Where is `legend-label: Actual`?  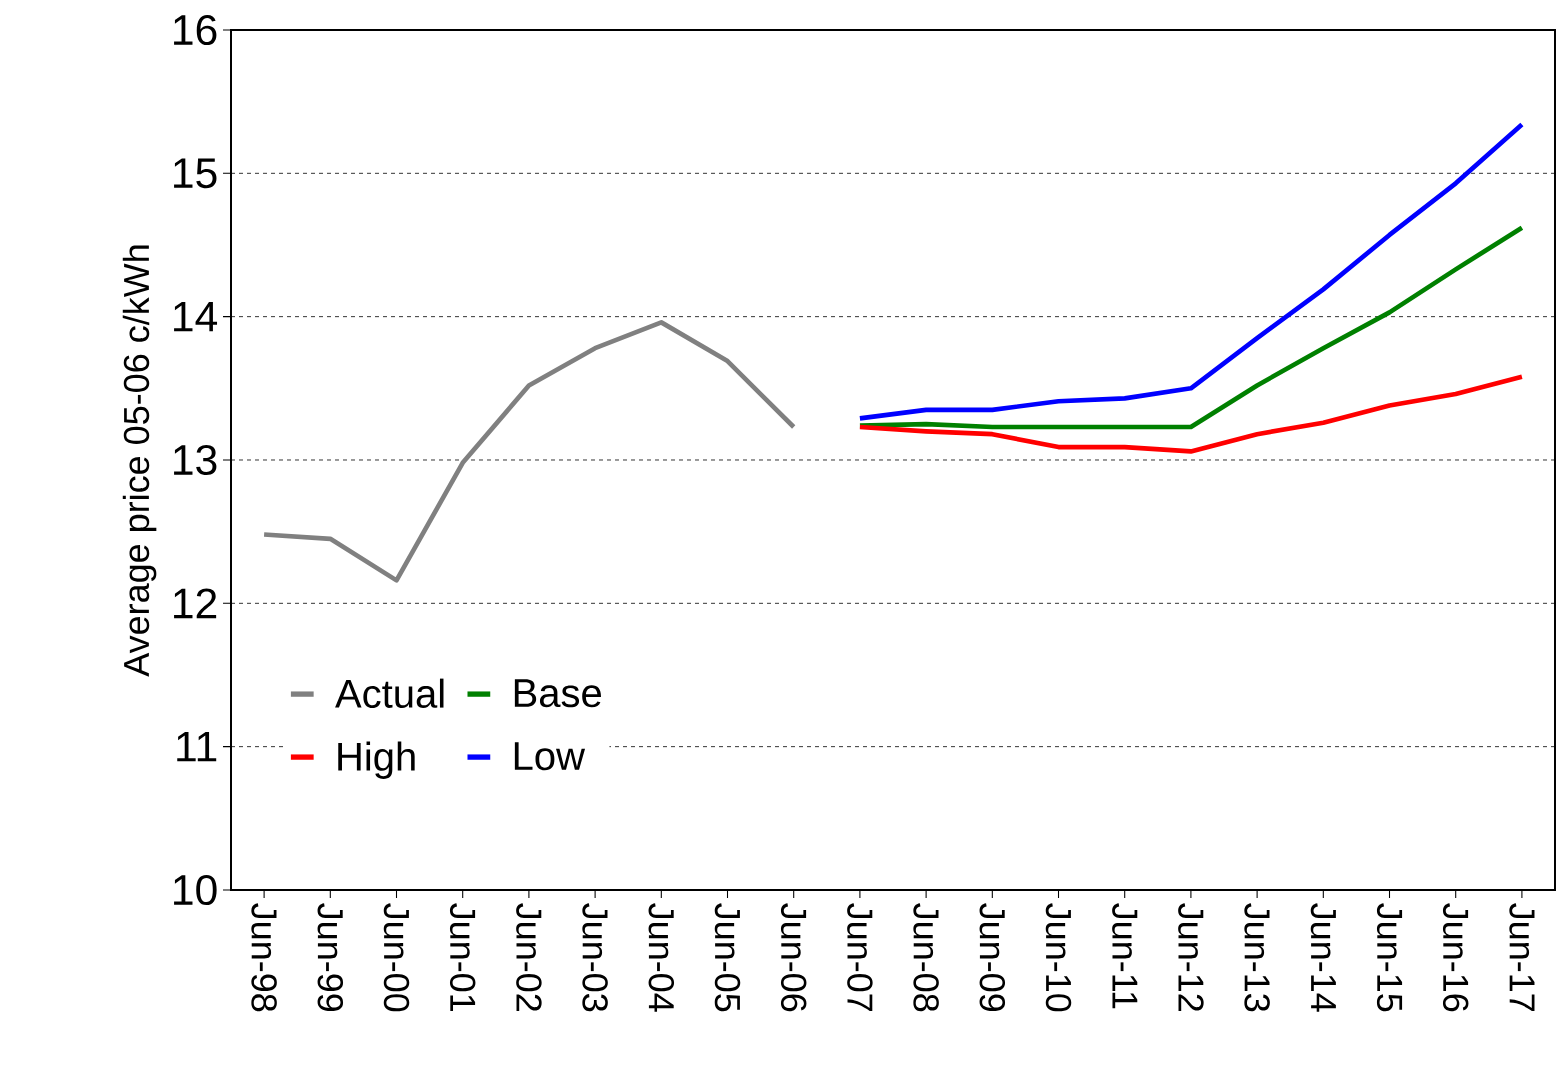 legend-label: Actual is located at coordinates (389, 693).